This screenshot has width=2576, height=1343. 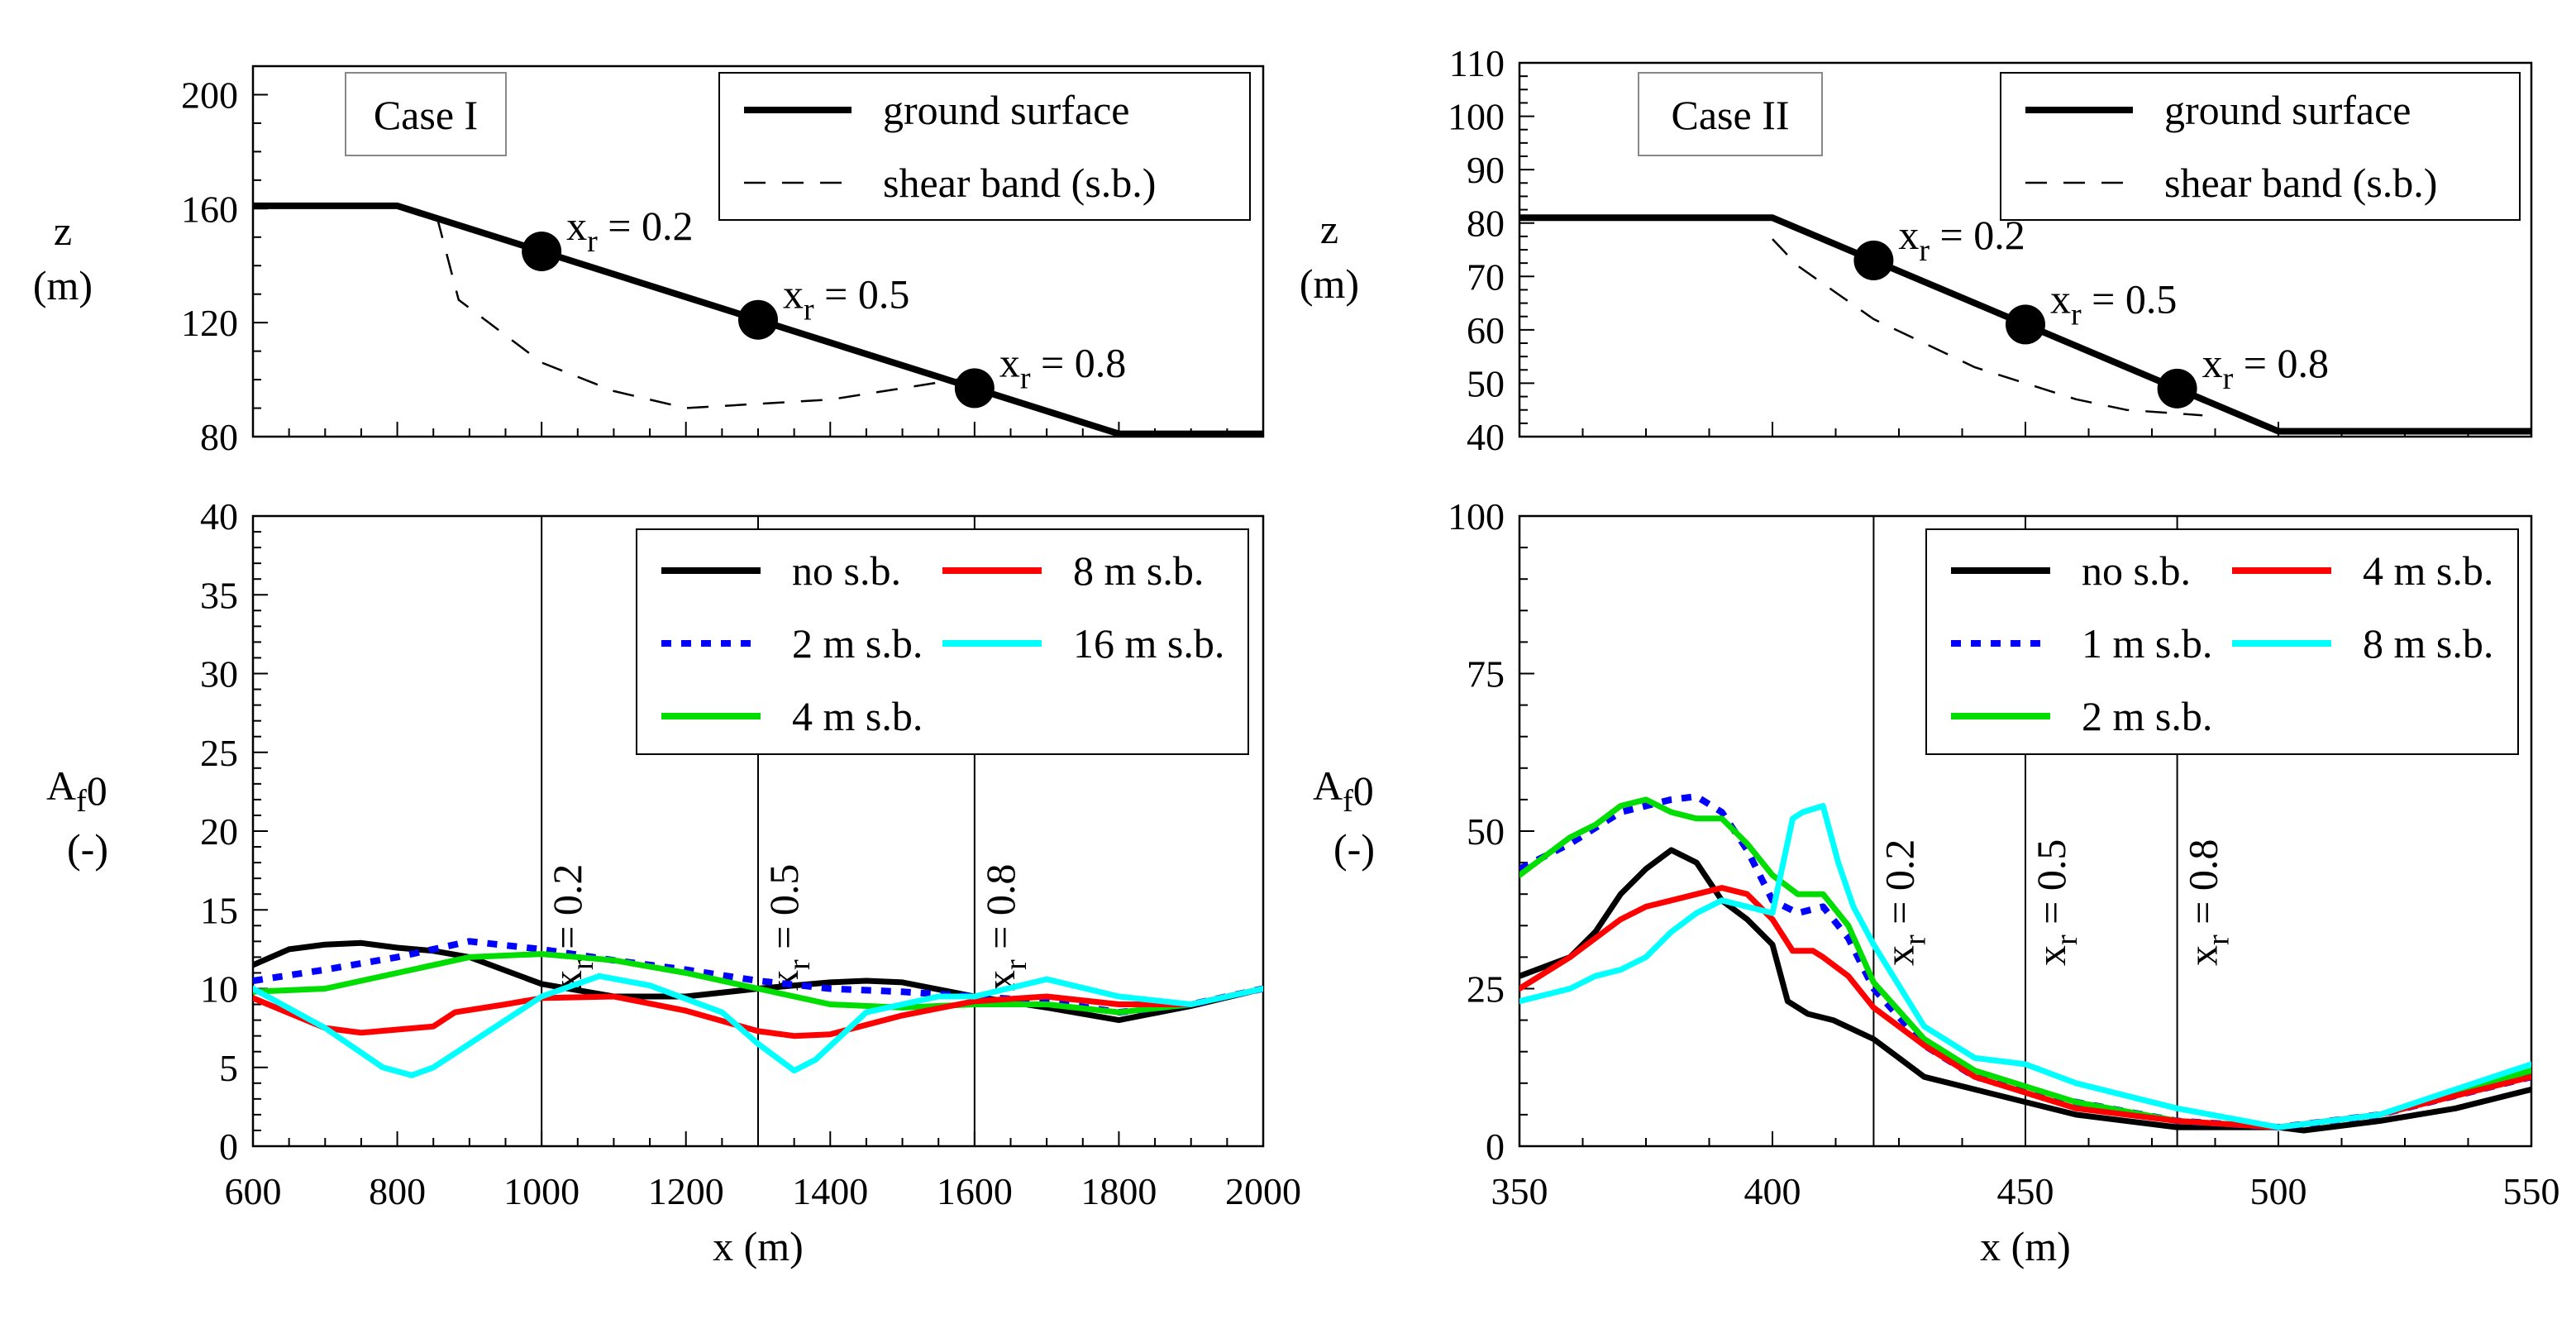 I want to click on case1-af0-xtick-label: 1000, so click(x=541, y=1191).